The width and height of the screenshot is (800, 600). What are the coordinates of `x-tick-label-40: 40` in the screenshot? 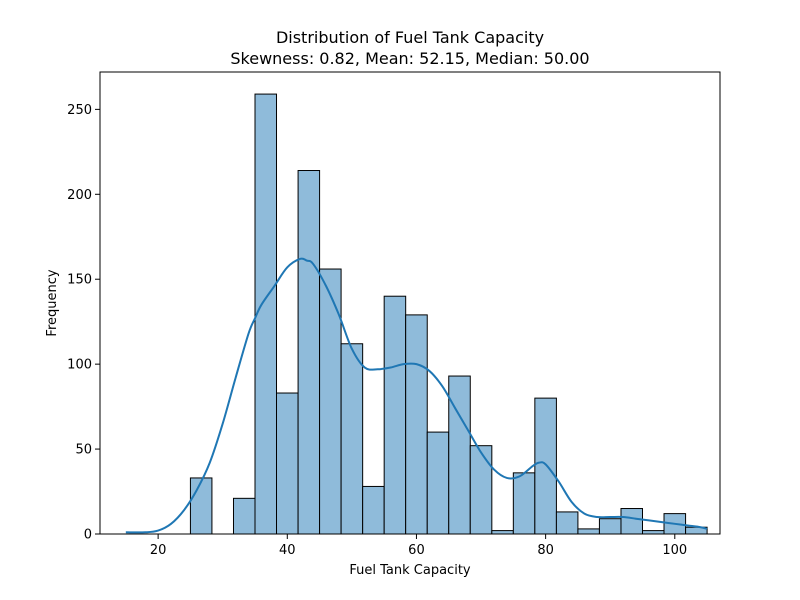 It's located at (287, 550).